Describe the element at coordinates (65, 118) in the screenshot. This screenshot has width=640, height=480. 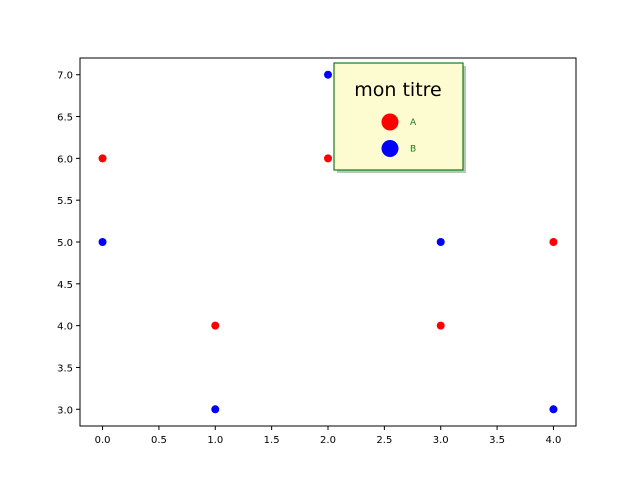
I see `y-tick-label: 6.5` at that location.